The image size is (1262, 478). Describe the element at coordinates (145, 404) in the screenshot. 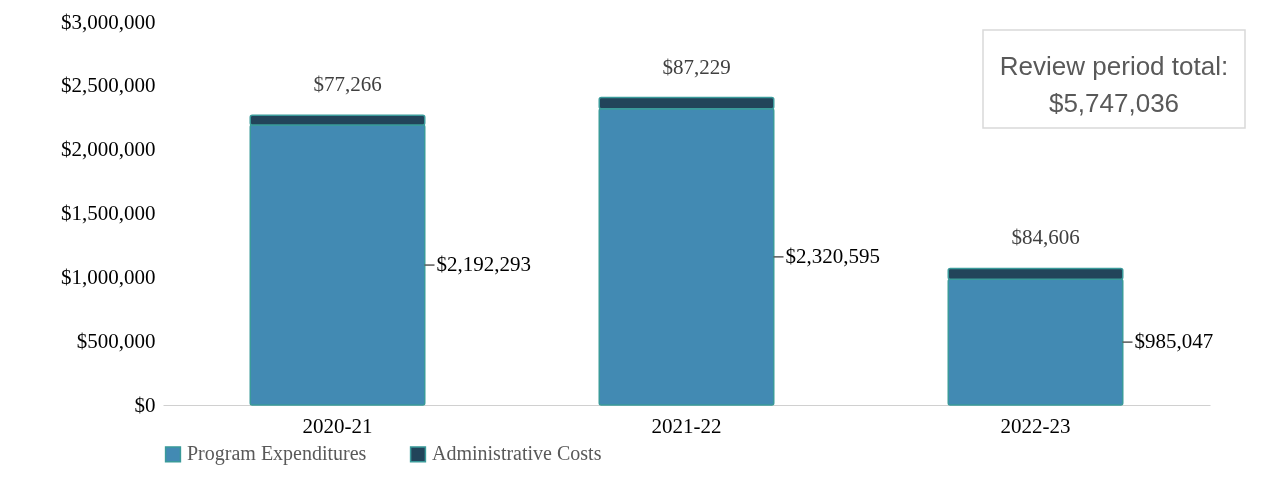

I see `y-tick-label: $0` at that location.